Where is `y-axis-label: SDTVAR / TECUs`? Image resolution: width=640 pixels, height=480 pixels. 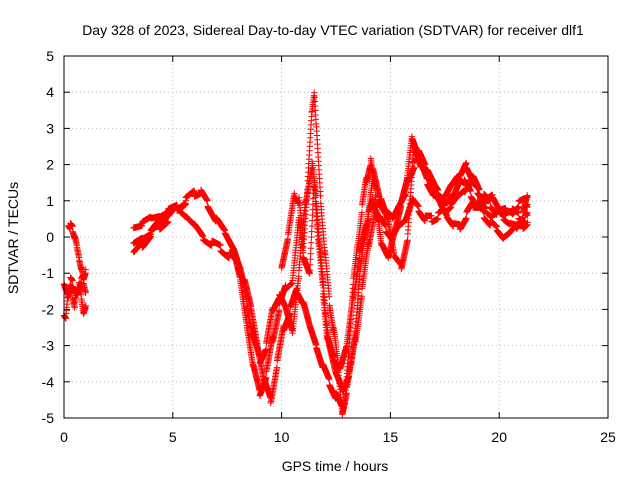
y-axis-label: SDTVAR / TECUs is located at coordinates (13, 238).